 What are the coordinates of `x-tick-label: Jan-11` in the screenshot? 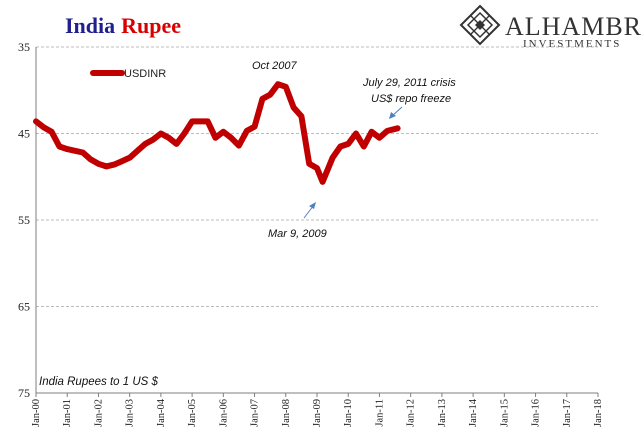 It's located at (379, 413).